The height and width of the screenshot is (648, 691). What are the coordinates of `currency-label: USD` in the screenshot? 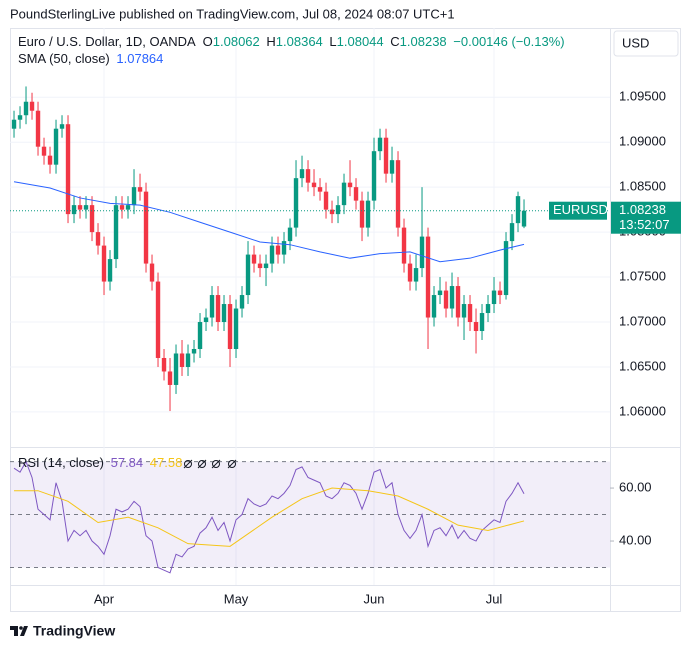 It's located at (635, 42).